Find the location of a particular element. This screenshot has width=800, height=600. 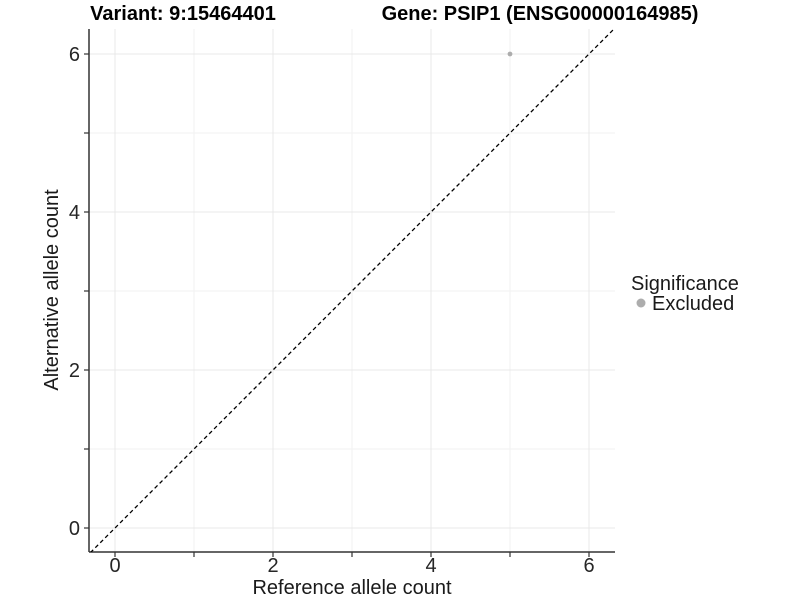

x-tick-label: 0 is located at coordinates (114, 566).